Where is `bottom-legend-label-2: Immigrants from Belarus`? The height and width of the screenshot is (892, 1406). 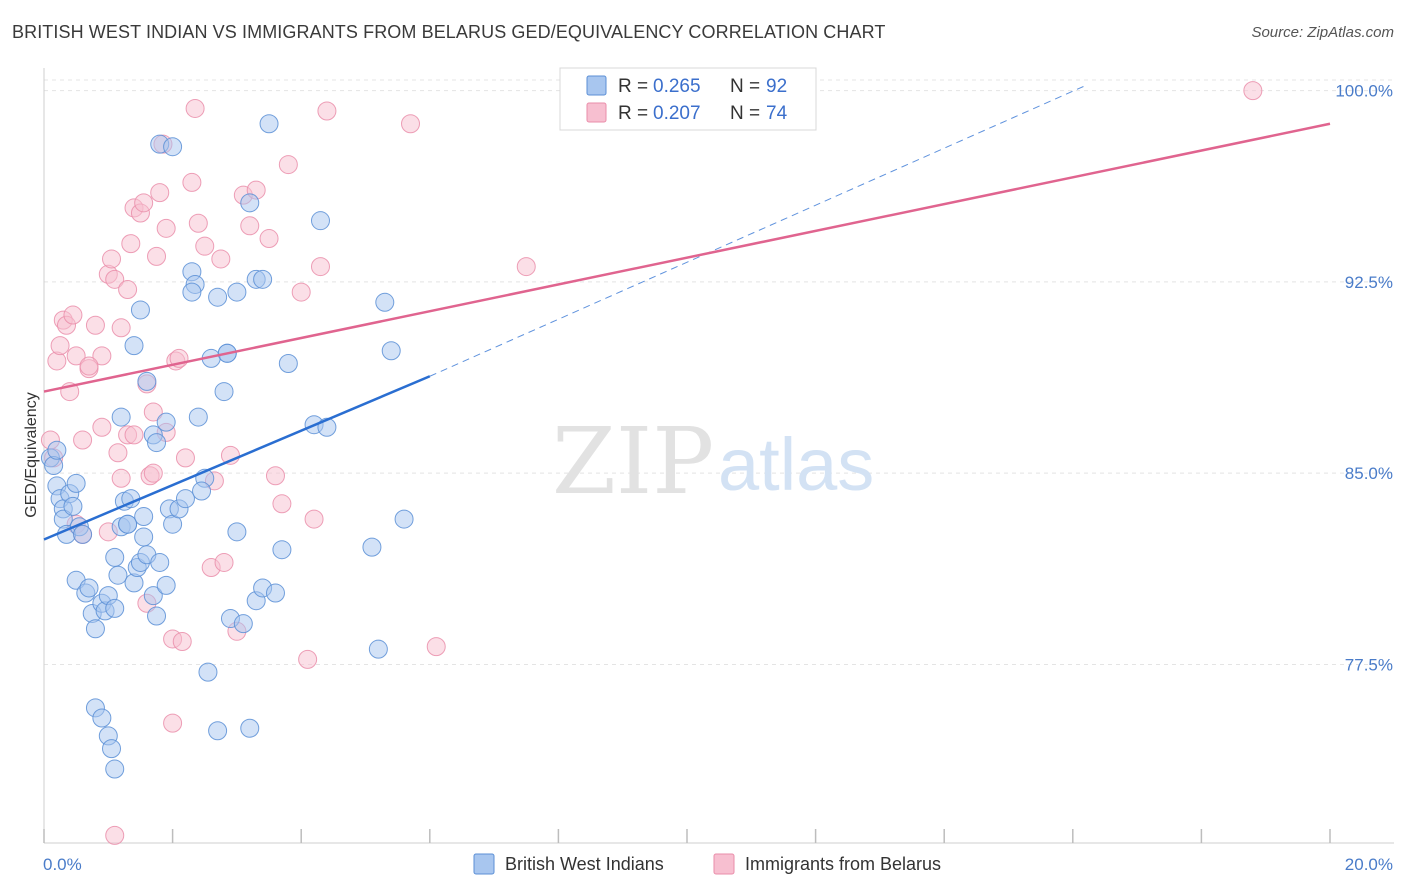
bottom-legend-label-2: Immigrants from Belarus is located at coordinates (843, 864).